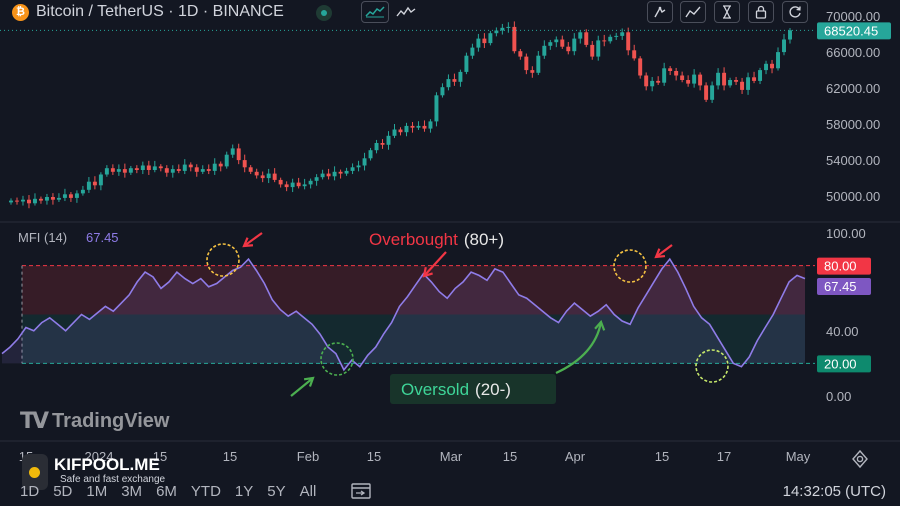 Image resolution: width=900 pixels, height=506 pixels. What do you see at coordinates (97, 491) in the screenshot?
I see `range-1m: 1M` at bounding box center [97, 491].